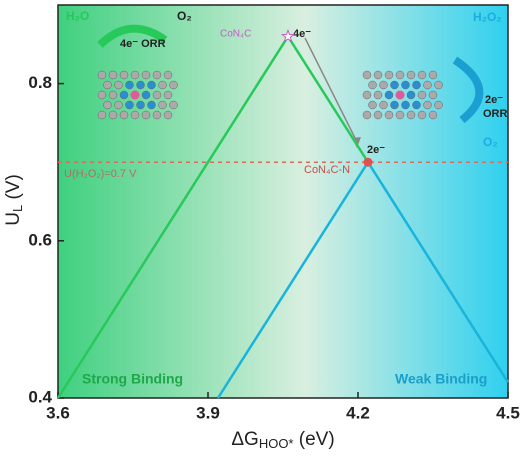 Image resolution: width=520 pixels, height=466 pixels. What do you see at coordinates (40, 239) in the screenshot?
I see `y-tick-label: 0.6` at bounding box center [40, 239].